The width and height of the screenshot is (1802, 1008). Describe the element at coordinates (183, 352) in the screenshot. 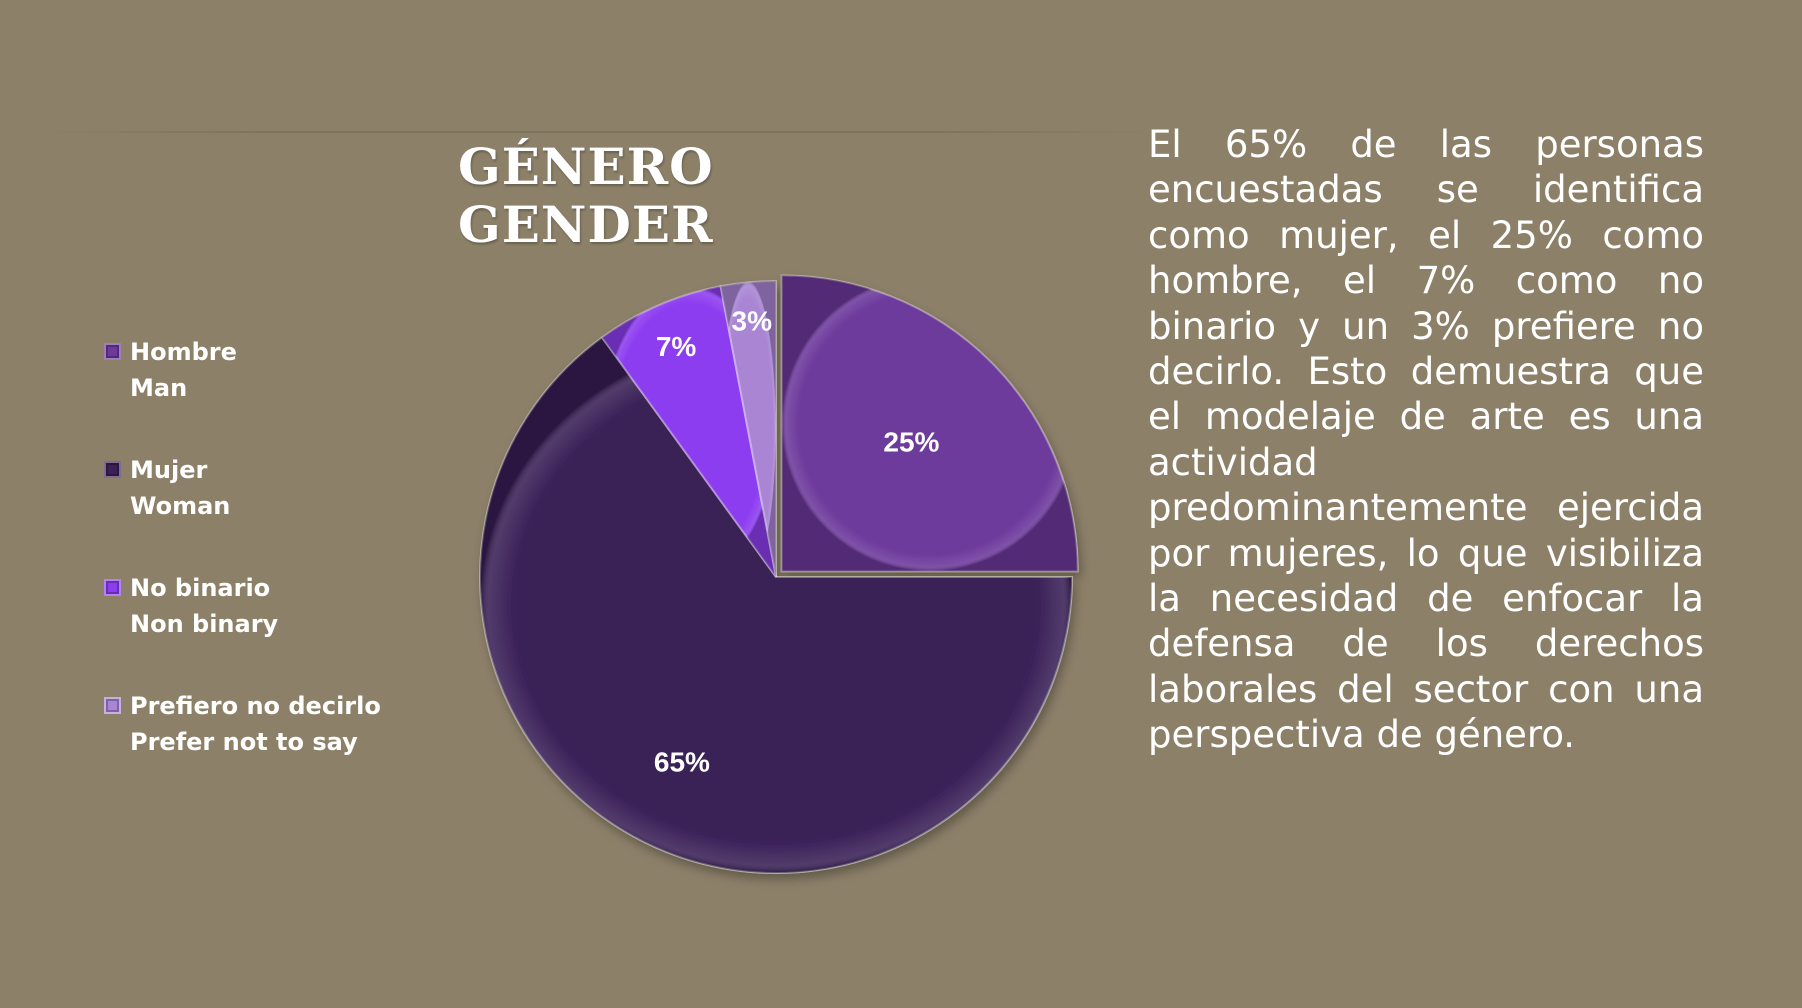

I see `legend-label: Hombre` at that location.